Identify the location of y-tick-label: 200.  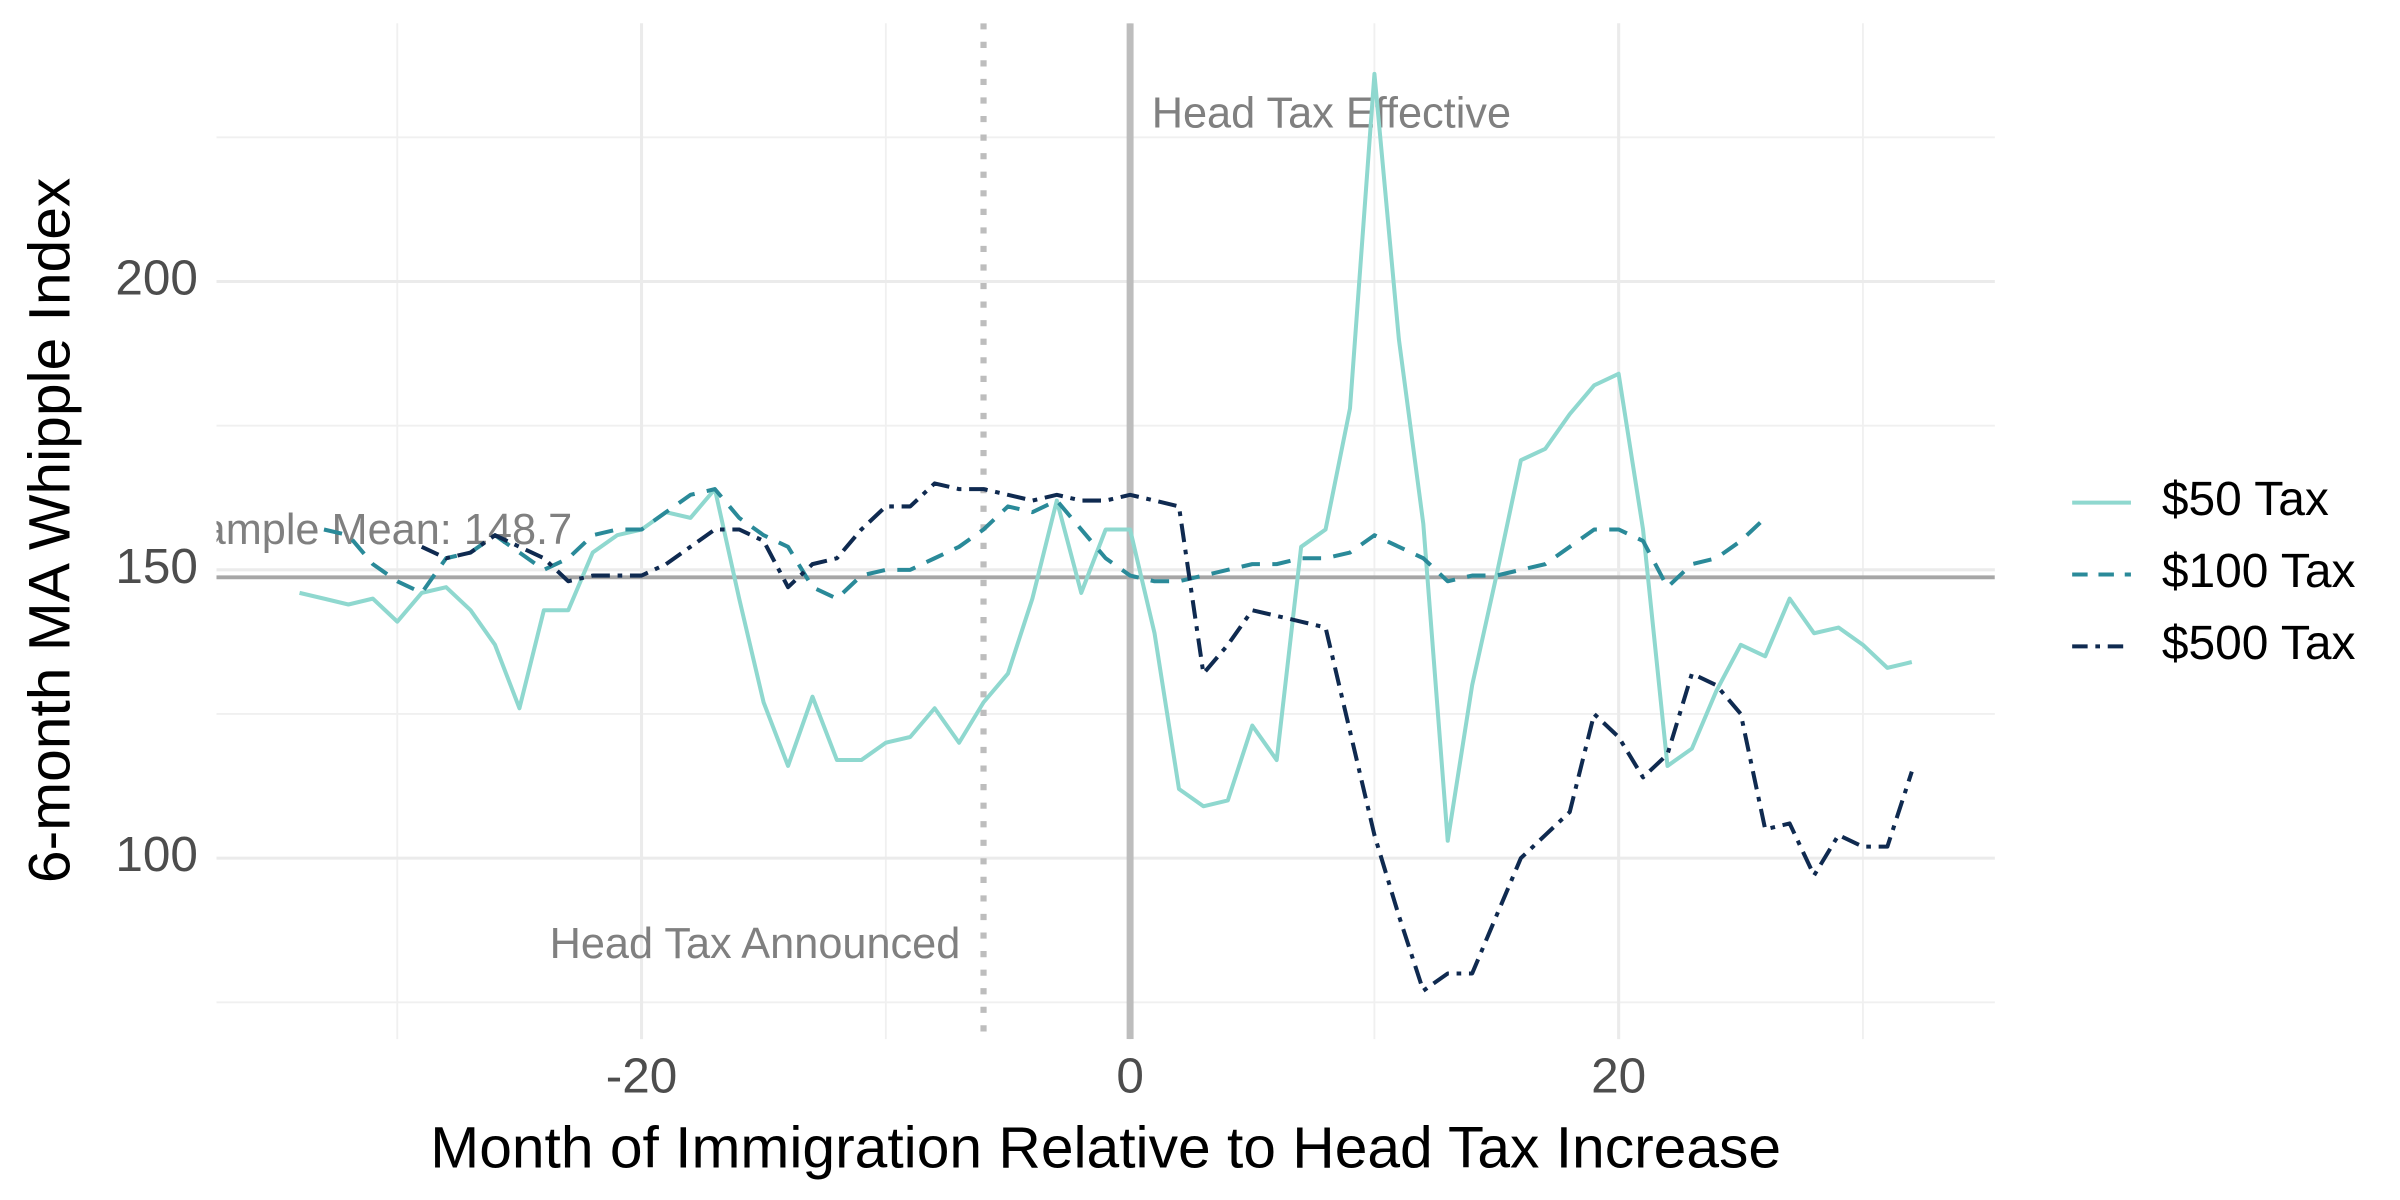
(156, 278).